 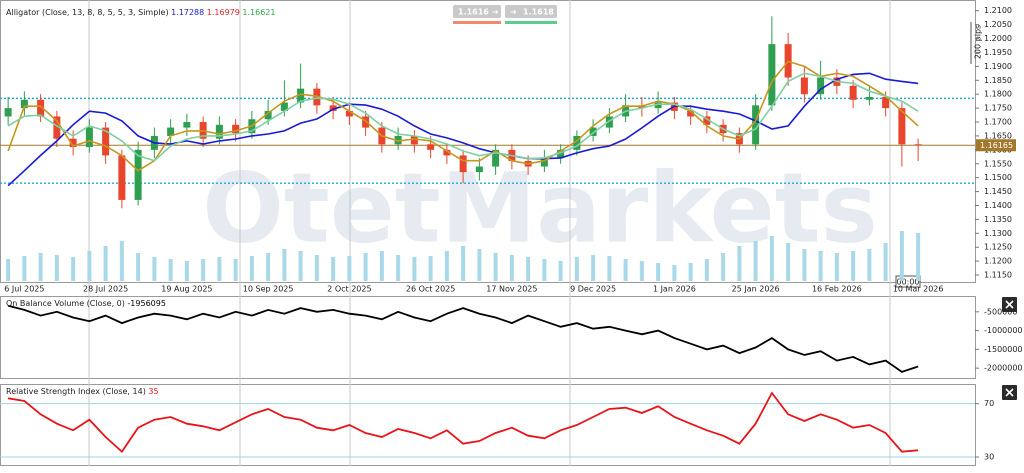 What do you see at coordinates (998, 219) in the screenshot?
I see `y-tick-label: 1.1350` at bounding box center [998, 219].